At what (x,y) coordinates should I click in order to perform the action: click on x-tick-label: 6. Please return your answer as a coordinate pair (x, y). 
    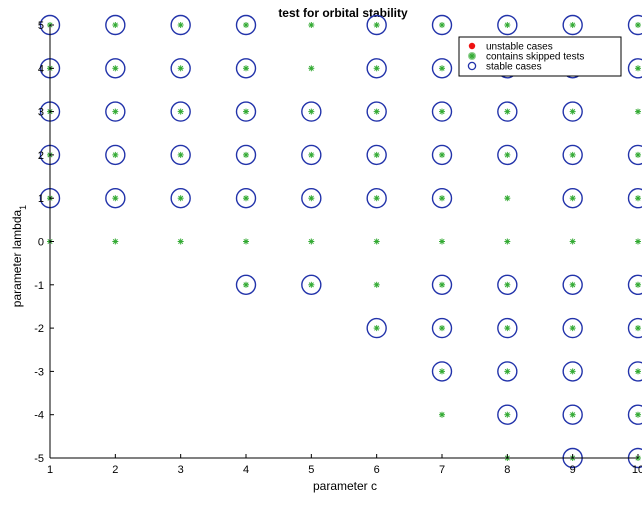
    Looking at the image, I should click on (377, 470).